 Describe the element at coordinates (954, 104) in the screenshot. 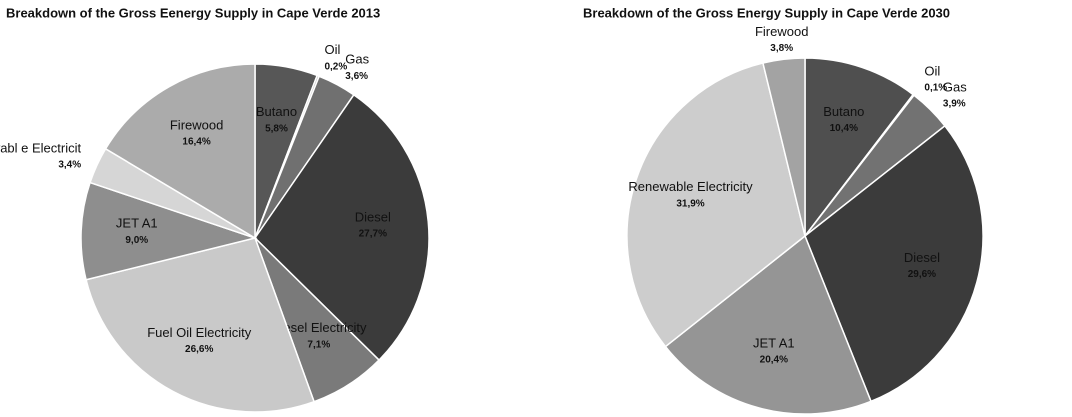

I see `value-label: 3,9%` at that location.